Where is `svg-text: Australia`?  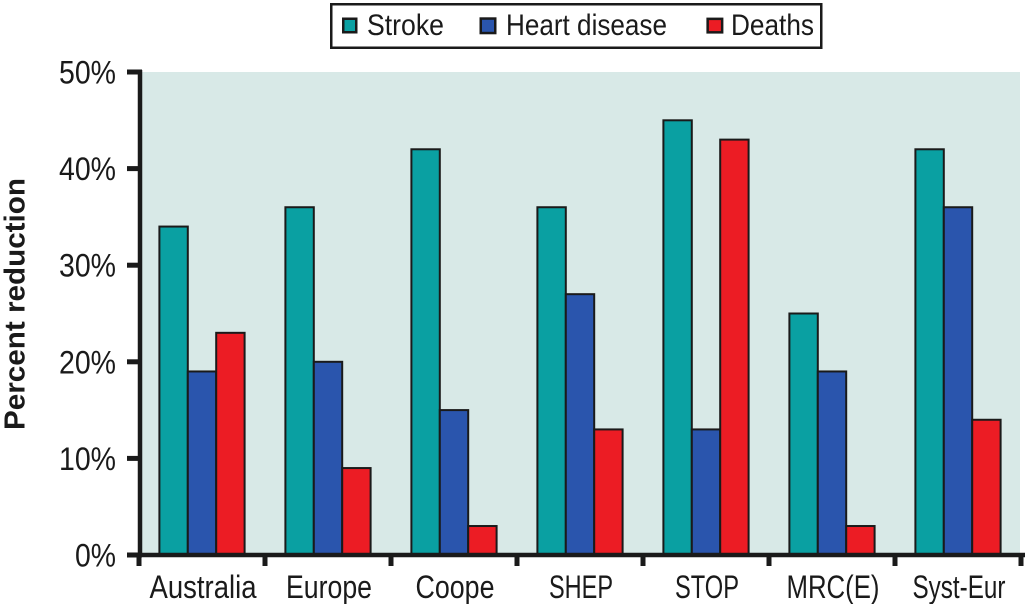 svg-text: Australia is located at coordinates (203, 586).